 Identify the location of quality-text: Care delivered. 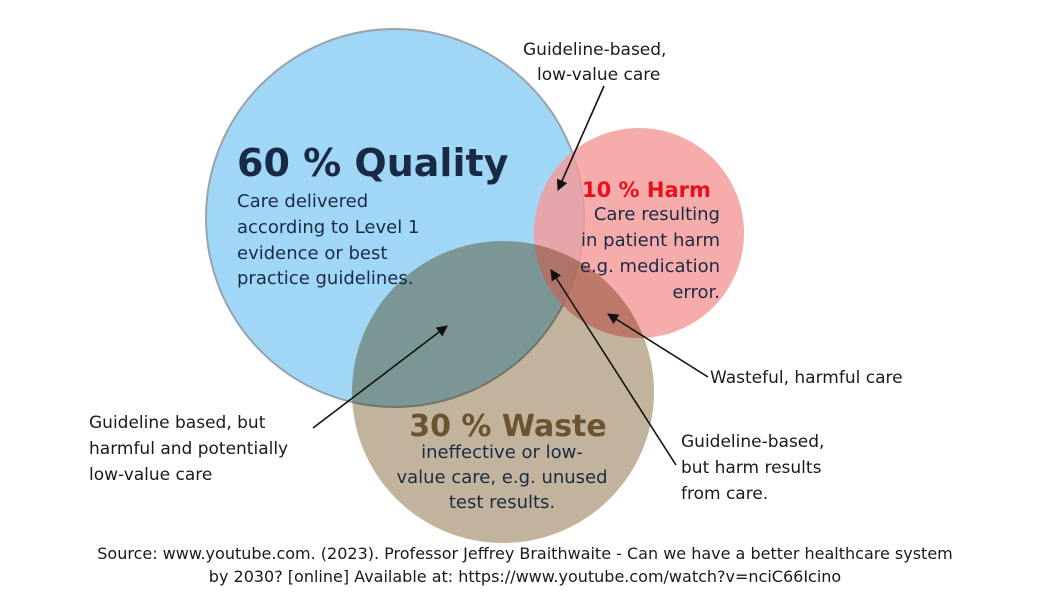
(302, 201).